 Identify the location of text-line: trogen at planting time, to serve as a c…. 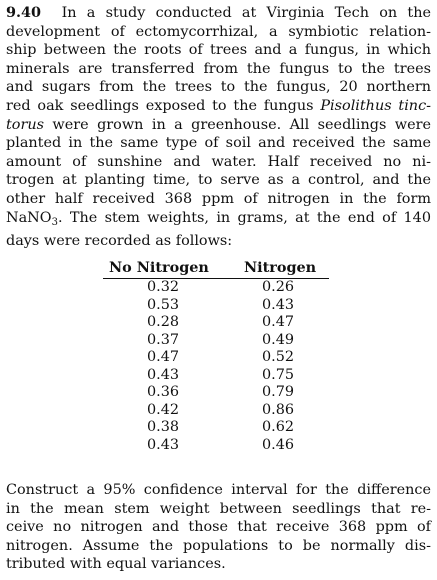
(218, 180).